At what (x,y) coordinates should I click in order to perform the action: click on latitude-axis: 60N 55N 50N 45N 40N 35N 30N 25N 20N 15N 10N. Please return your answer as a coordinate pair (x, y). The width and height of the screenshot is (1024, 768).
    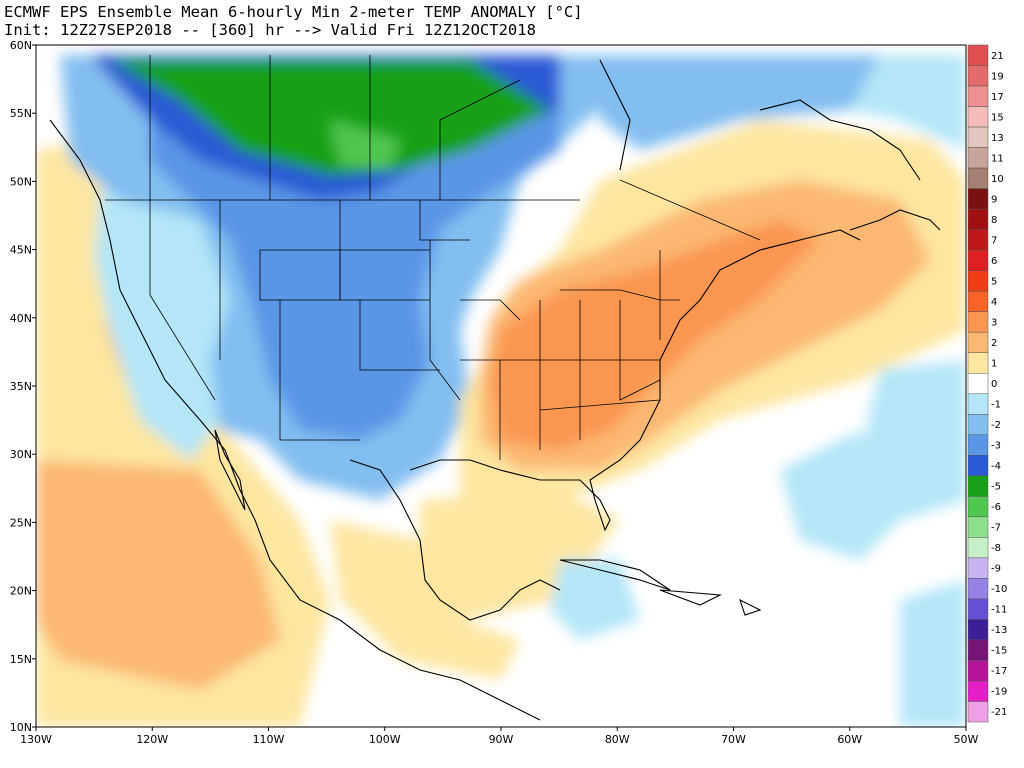
    Looking at the image, I should click on (23, 386).